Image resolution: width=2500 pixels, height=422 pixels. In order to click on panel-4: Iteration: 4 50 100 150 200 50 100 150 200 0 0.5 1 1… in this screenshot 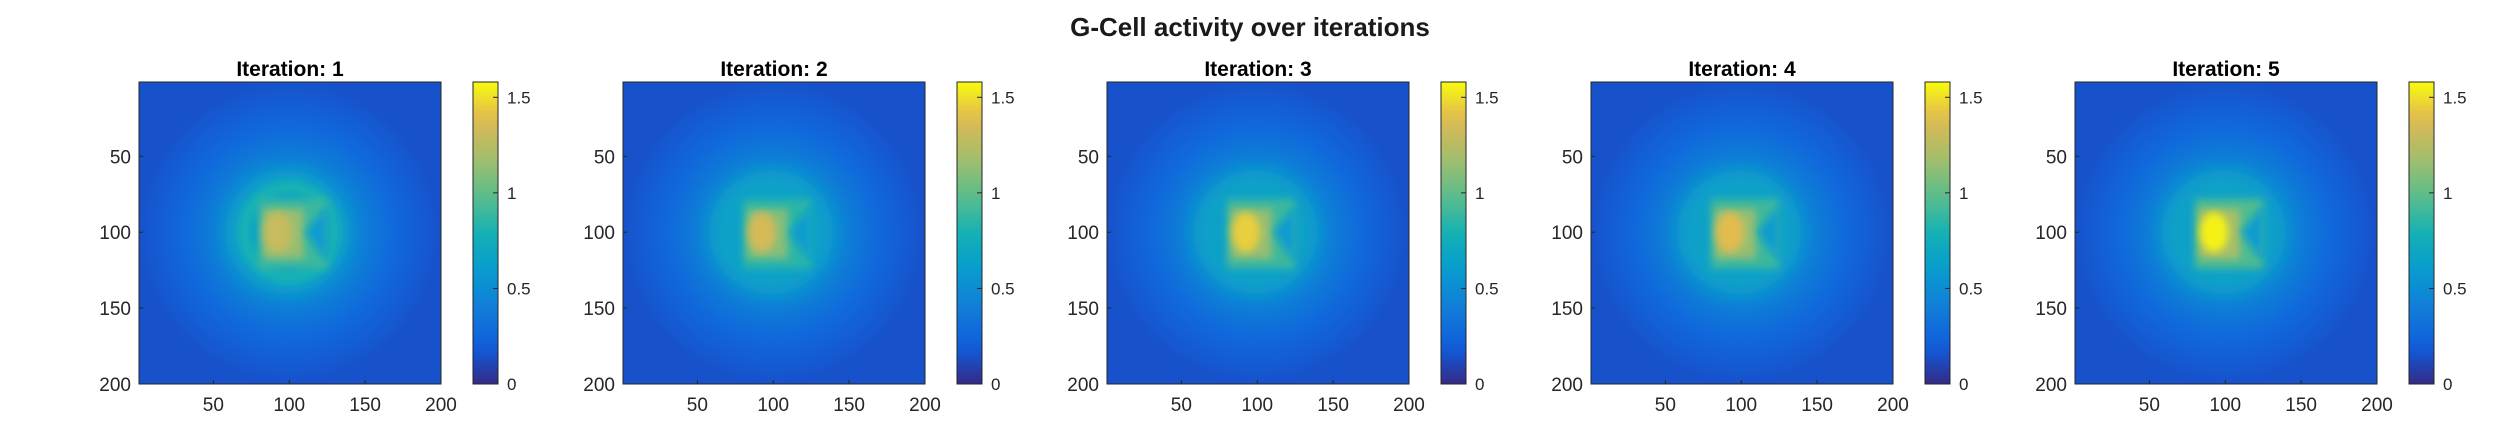, I will do `click(1766, 237)`.